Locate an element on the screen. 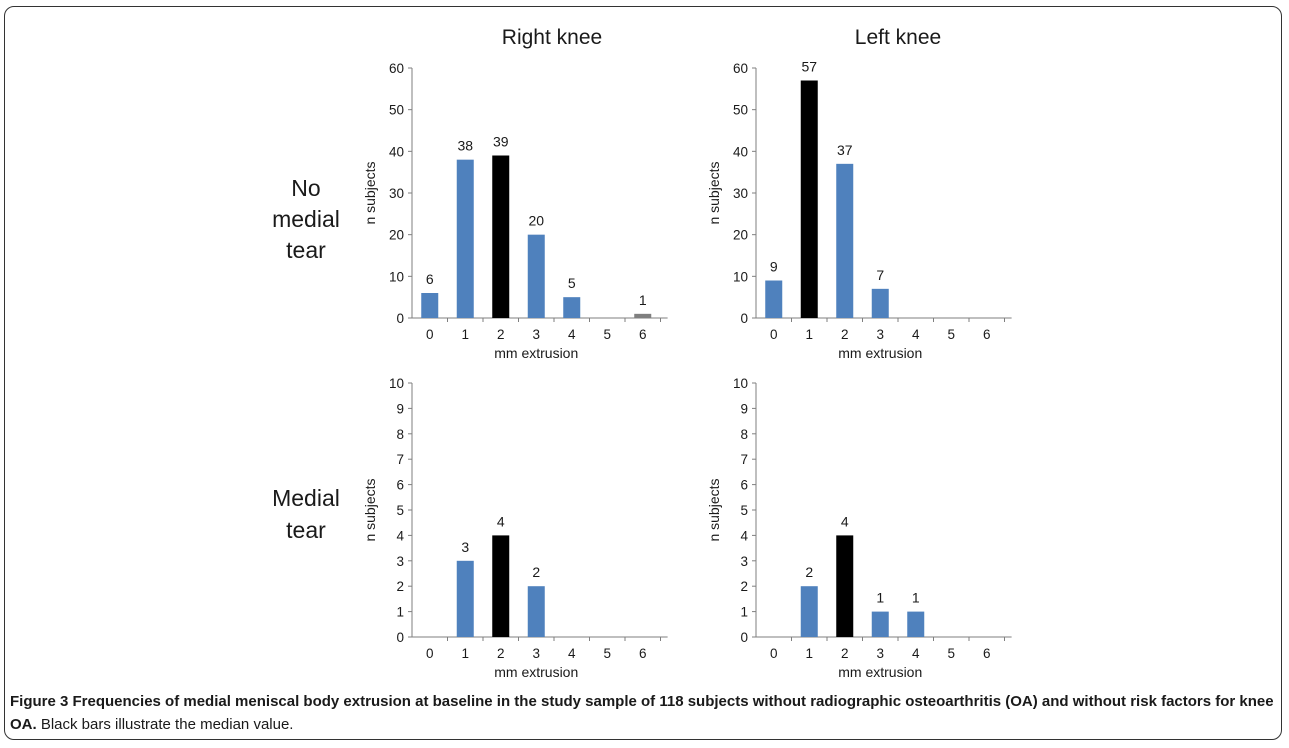 This screenshot has width=1289, height=748. bar-0mm is located at coordinates (774, 299).